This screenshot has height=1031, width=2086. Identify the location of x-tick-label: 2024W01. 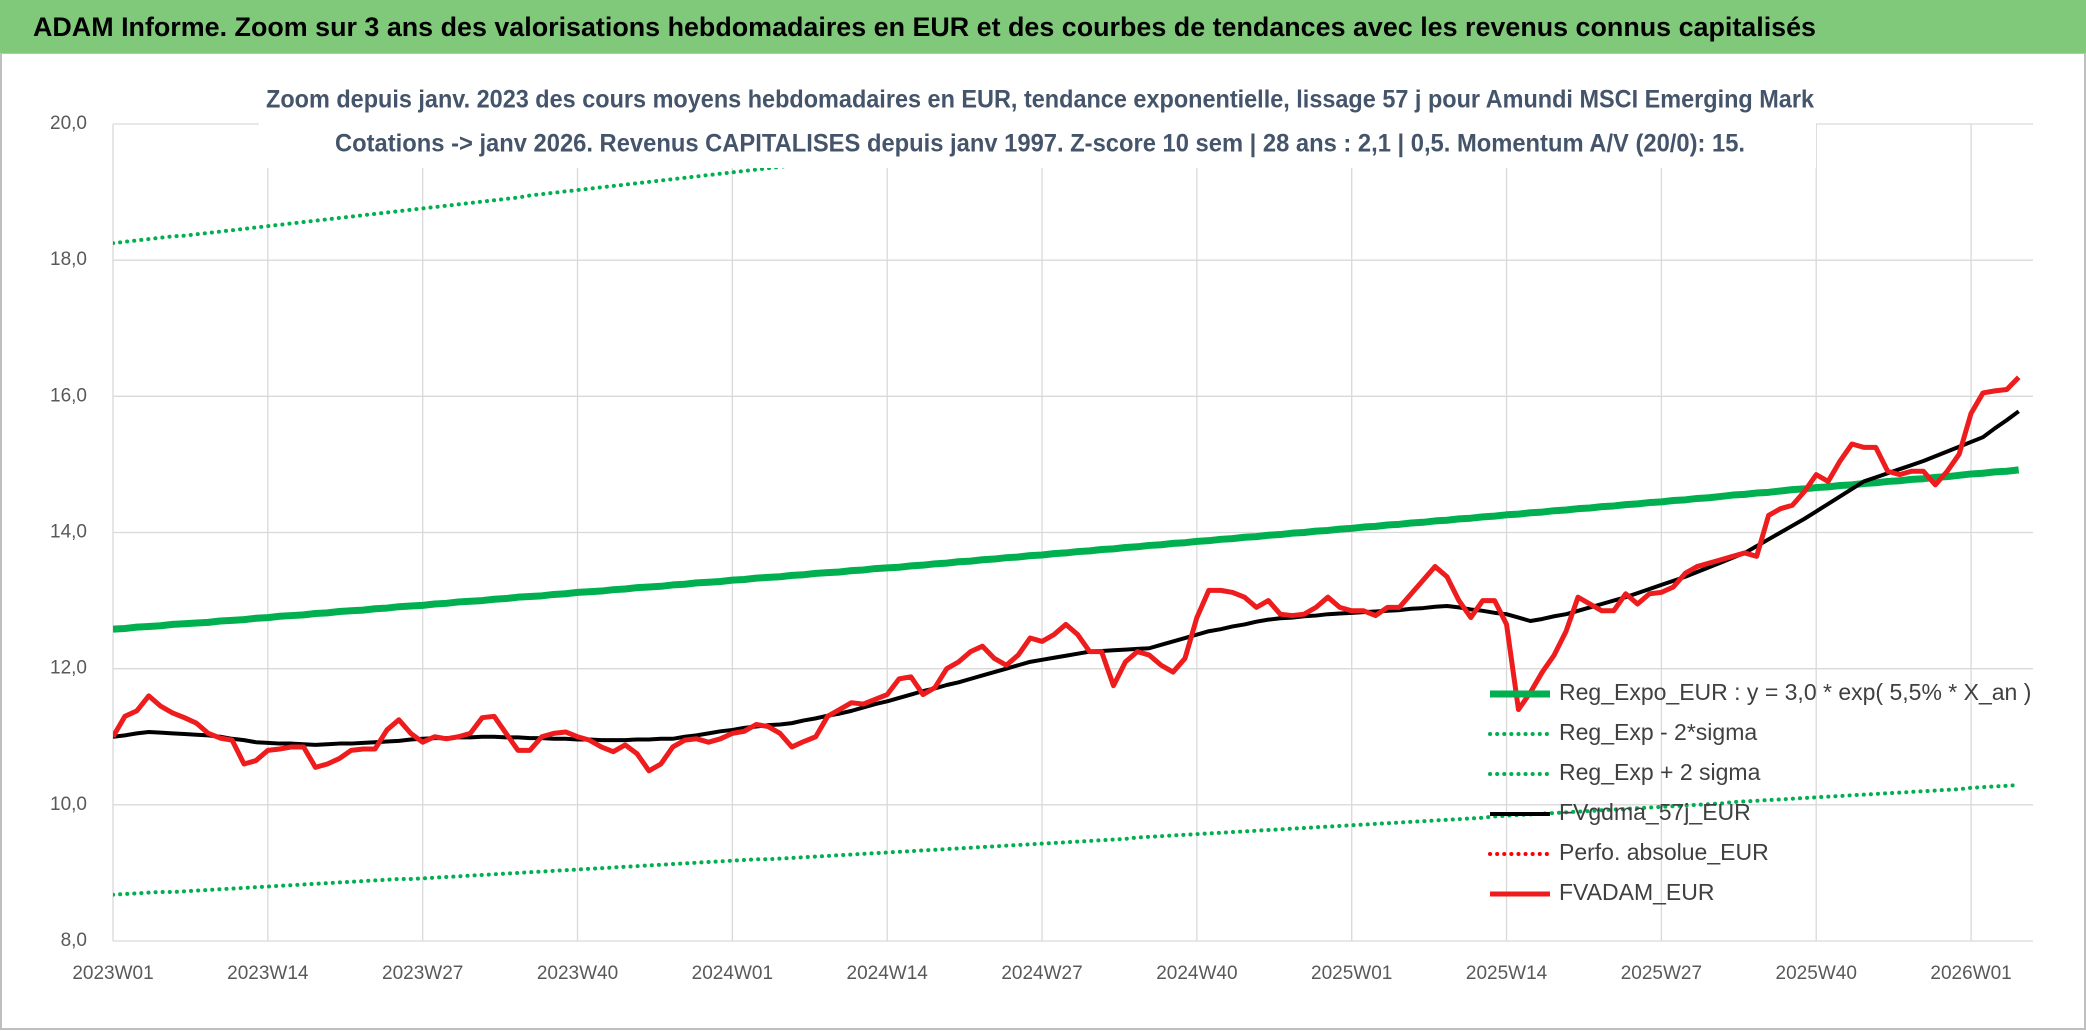
(732, 973).